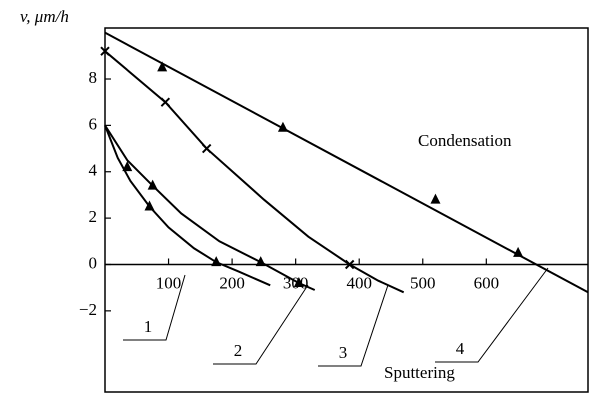 The image size is (600, 410). Describe the element at coordinates (232, 282) in the screenshot. I see `x-tick-label: 200` at that location.